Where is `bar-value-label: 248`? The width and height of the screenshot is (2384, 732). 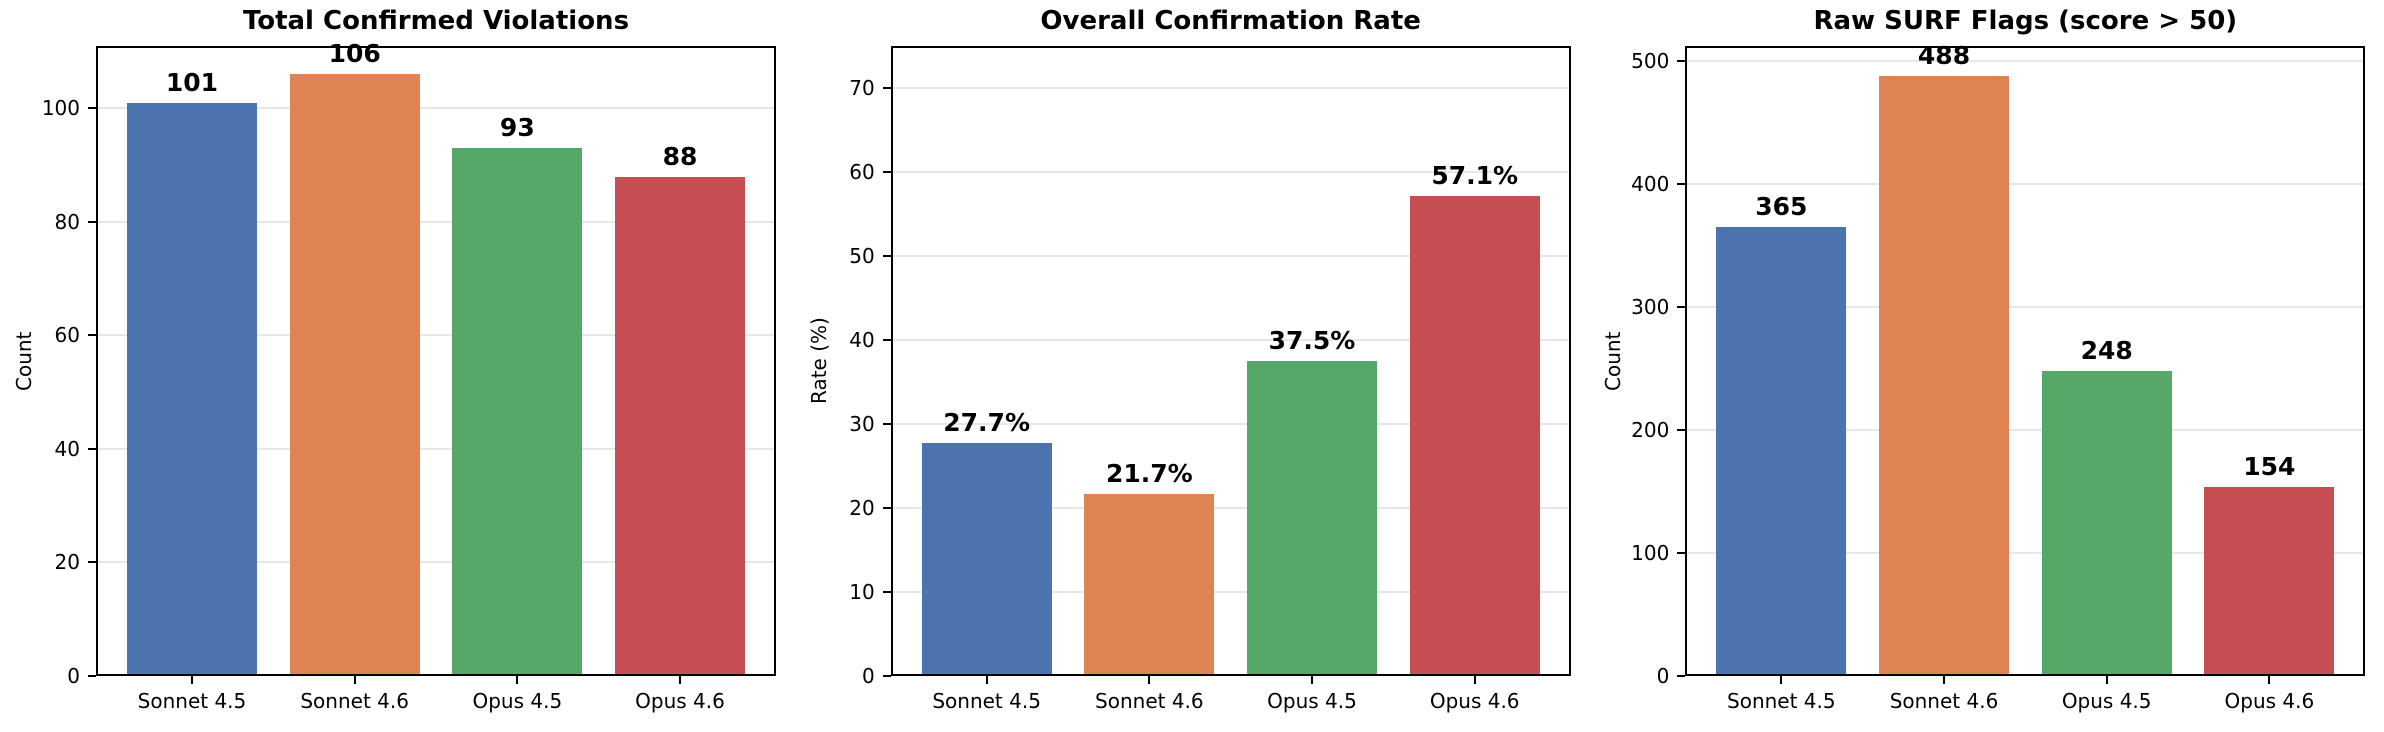
bar-value-label: 248 is located at coordinates (2106, 350).